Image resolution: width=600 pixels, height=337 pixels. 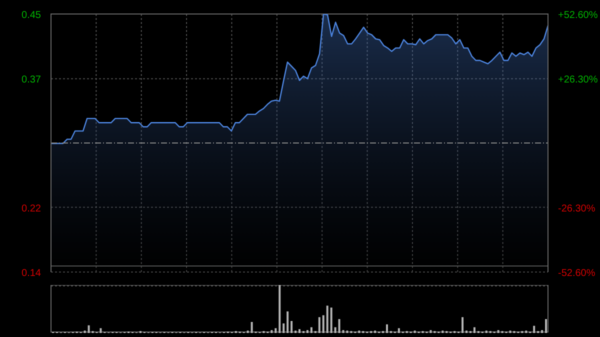 I want to click on y2-tick-label: +52.60%, so click(x=578, y=15).